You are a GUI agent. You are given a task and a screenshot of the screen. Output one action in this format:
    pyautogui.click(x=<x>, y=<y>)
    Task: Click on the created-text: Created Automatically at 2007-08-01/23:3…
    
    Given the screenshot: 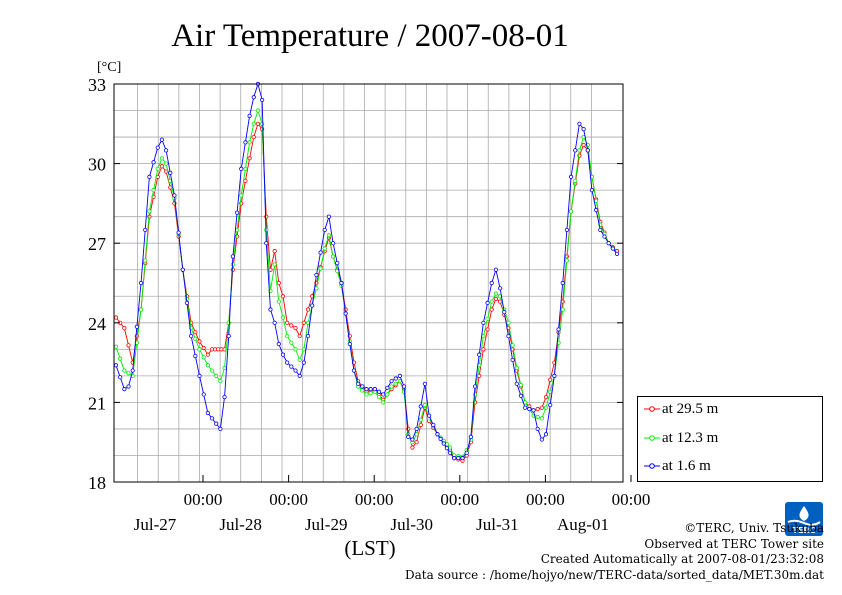 What is the action you would take?
    pyautogui.click(x=682, y=559)
    